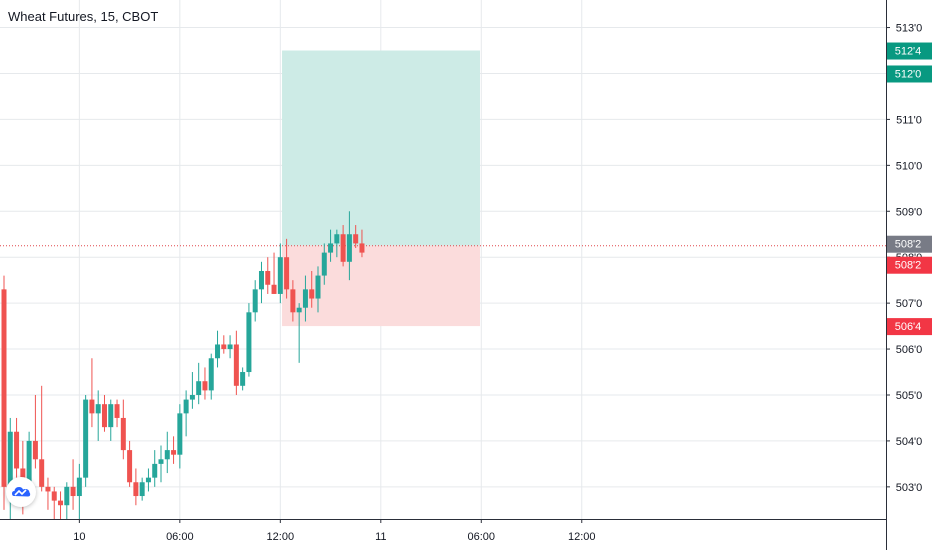 This screenshot has width=932, height=550. I want to click on time-axis, so click(443, 534).